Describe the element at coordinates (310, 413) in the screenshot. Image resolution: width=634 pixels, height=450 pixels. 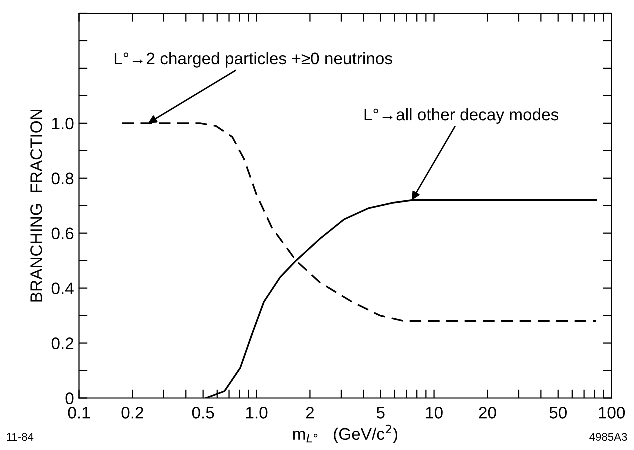
I see `x-tick-label: 2` at that location.